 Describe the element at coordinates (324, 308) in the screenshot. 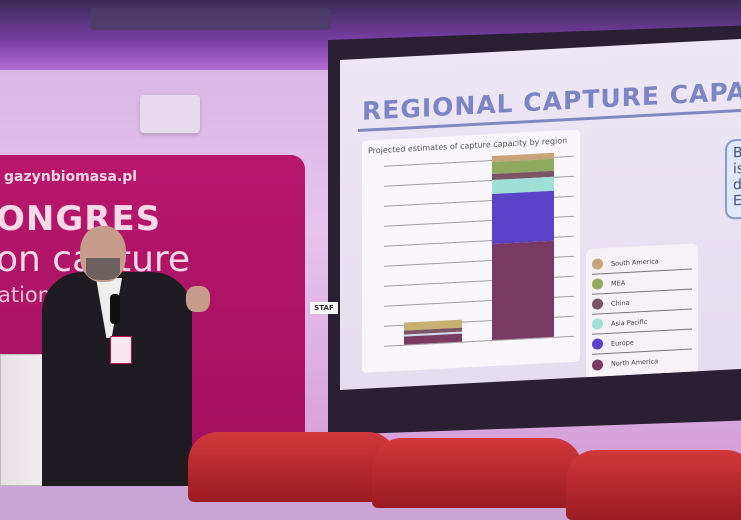

I see `stage-sign: STAF` at that location.